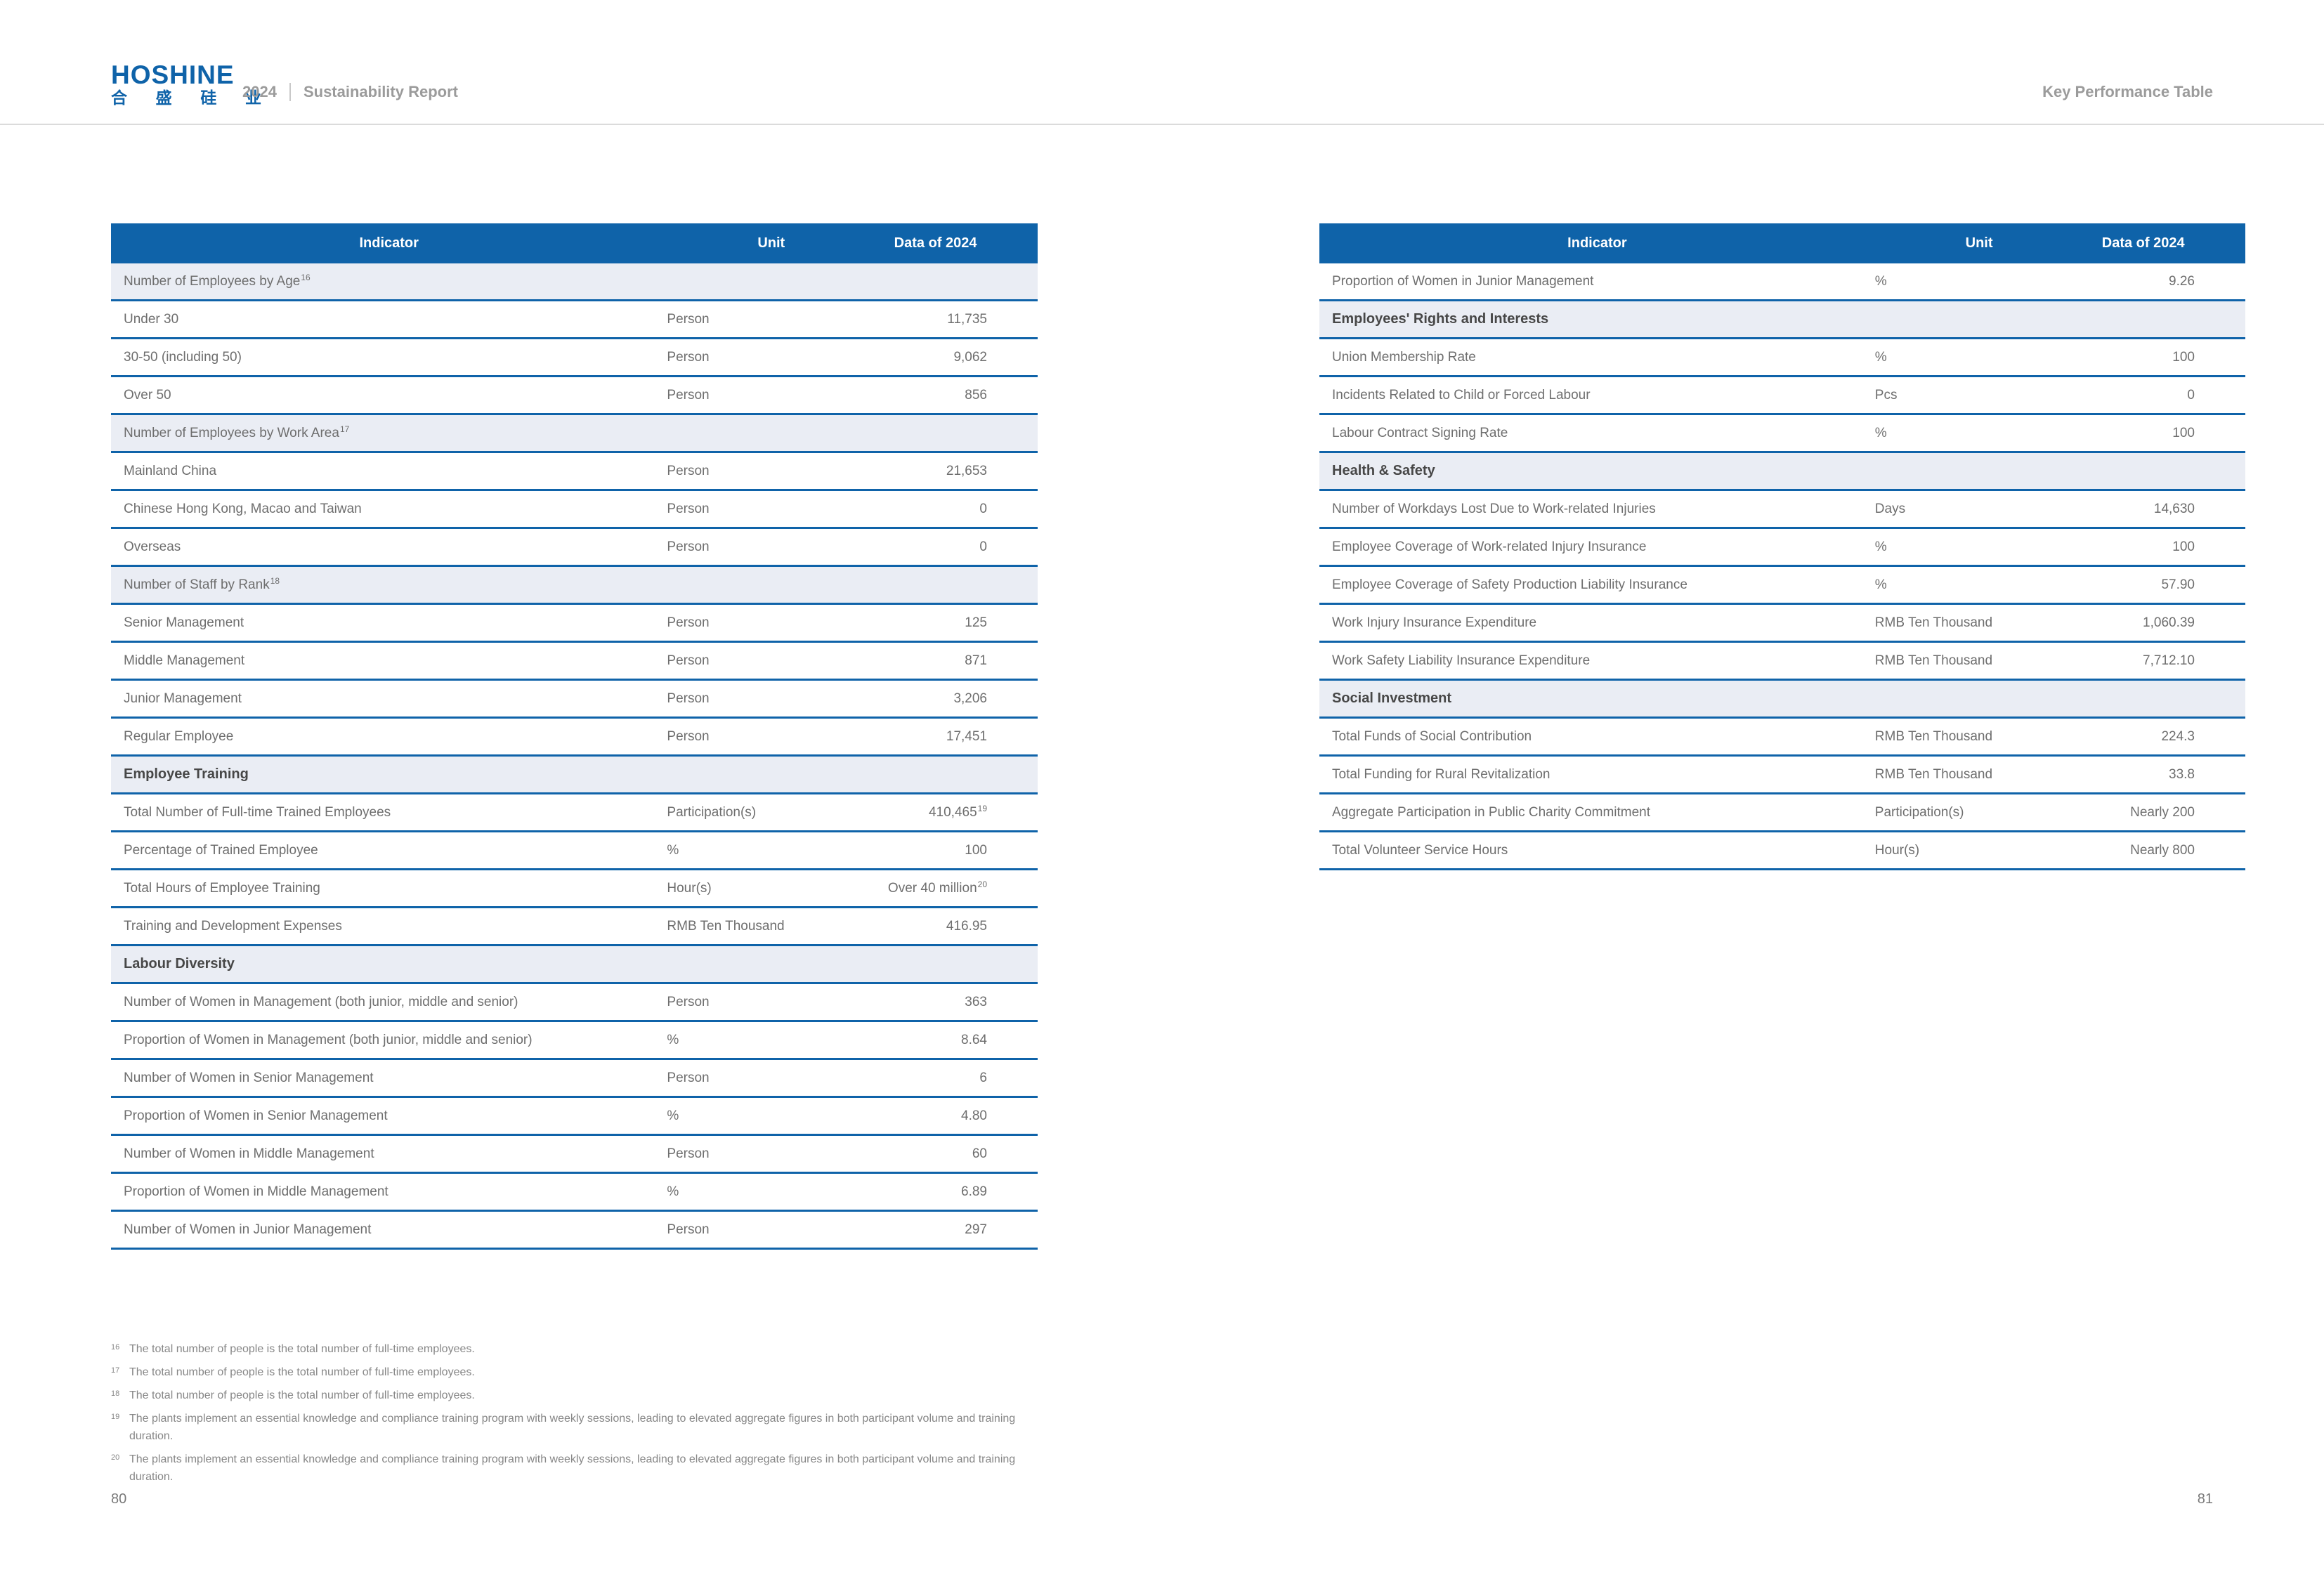 The image size is (2324, 1577). What do you see at coordinates (976, 1229) in the screenshot?
I see `value-cell: 297` at bounding box center [976, 1229].